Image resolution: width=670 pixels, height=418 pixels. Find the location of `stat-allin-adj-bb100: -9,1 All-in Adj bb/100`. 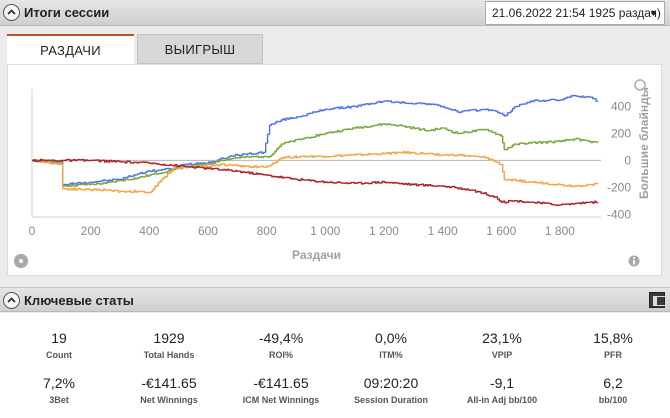

stat-allin-adj-bb100: -9,1 All-in Adj bb/100 is located at coordinates (502, 390).